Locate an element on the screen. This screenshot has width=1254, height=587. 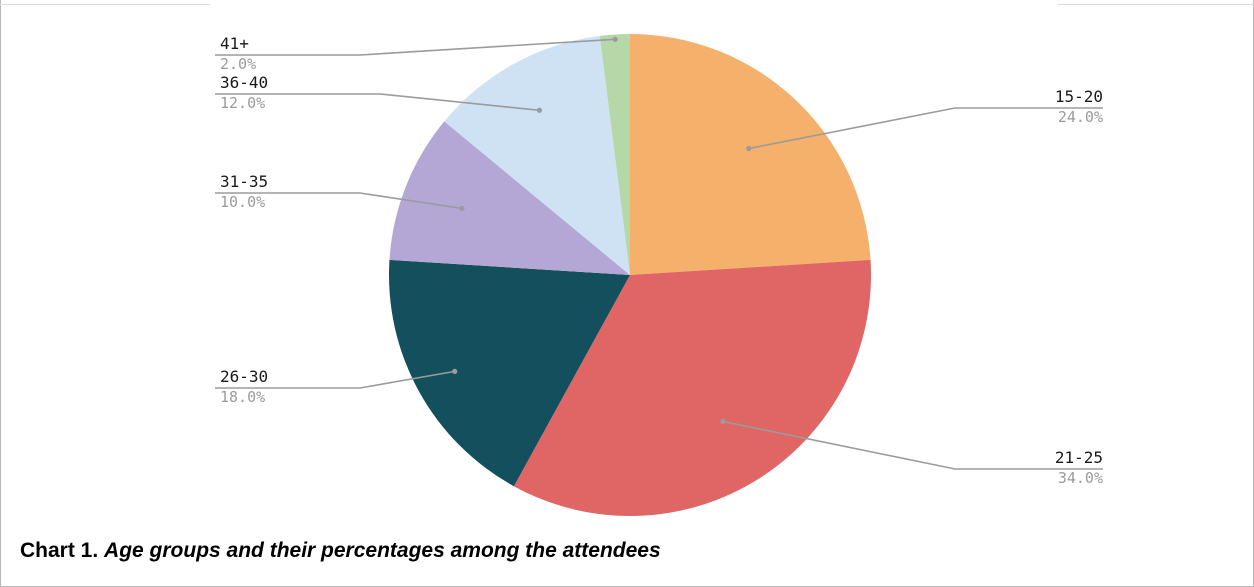
caption-number: Chart 1. is located at coordinates (59, 550).